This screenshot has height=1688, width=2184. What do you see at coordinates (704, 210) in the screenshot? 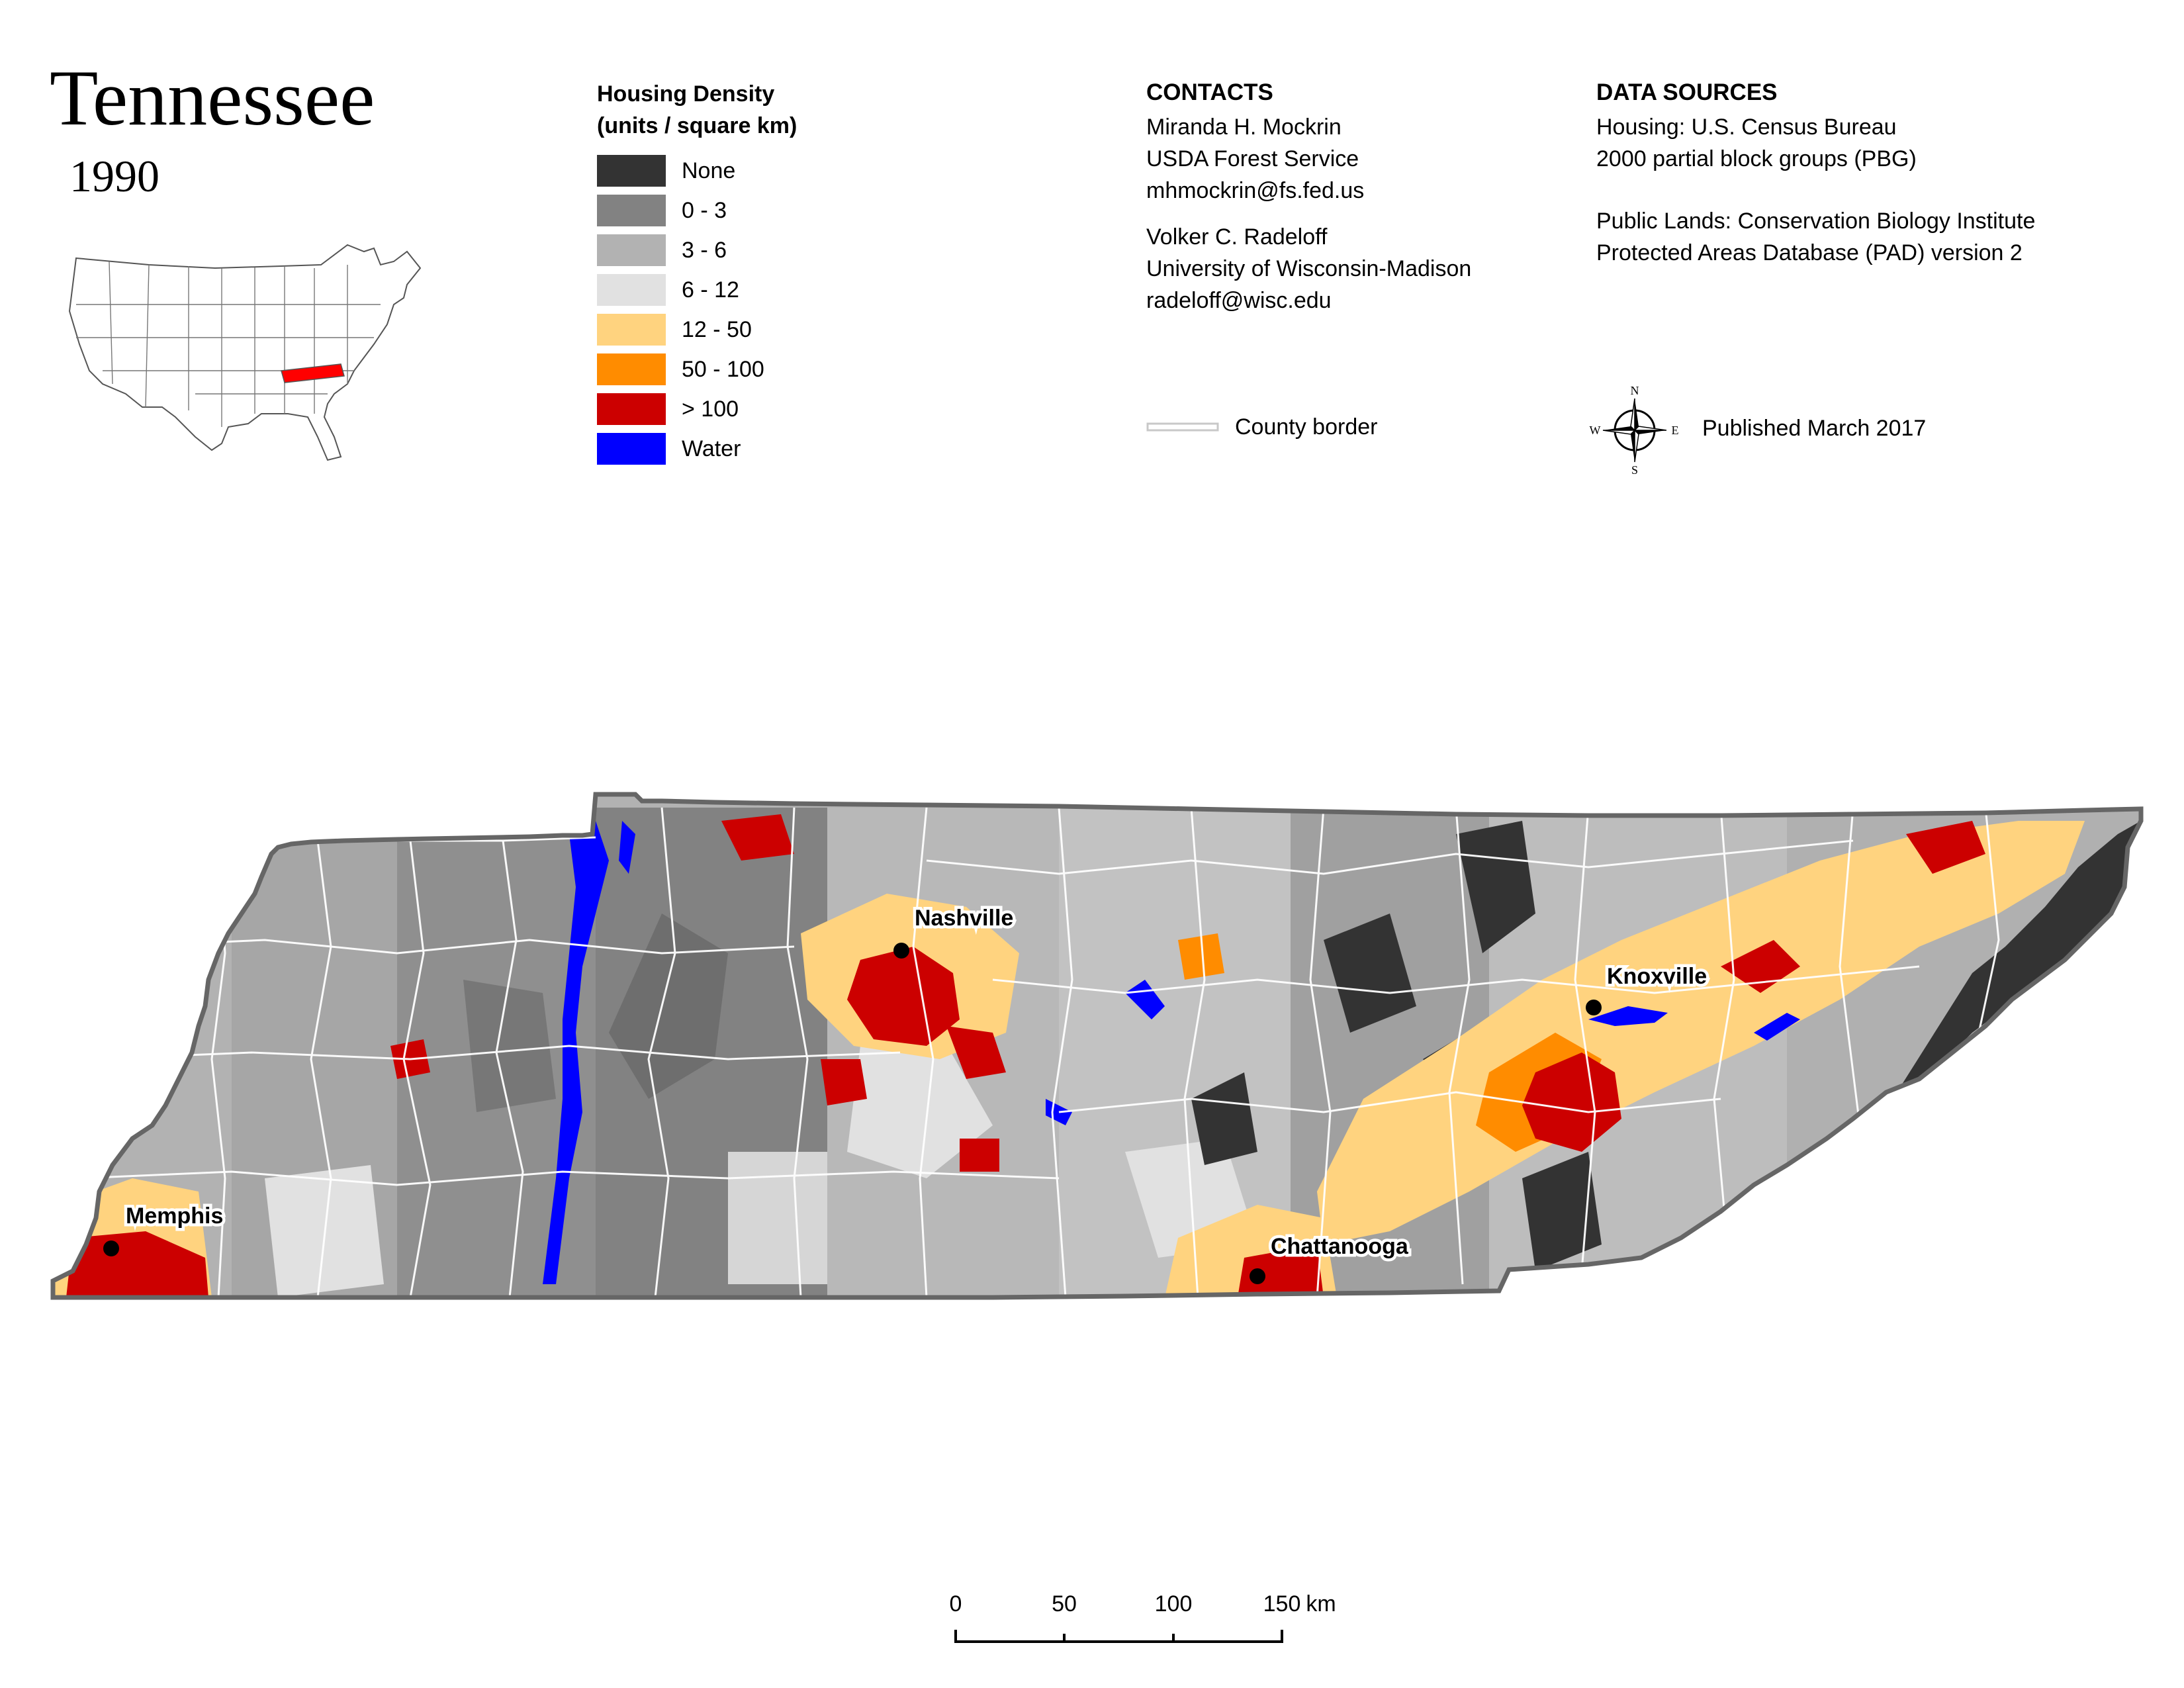
I see `legend-label: 0 - 3` at bounding box center [704, 210].